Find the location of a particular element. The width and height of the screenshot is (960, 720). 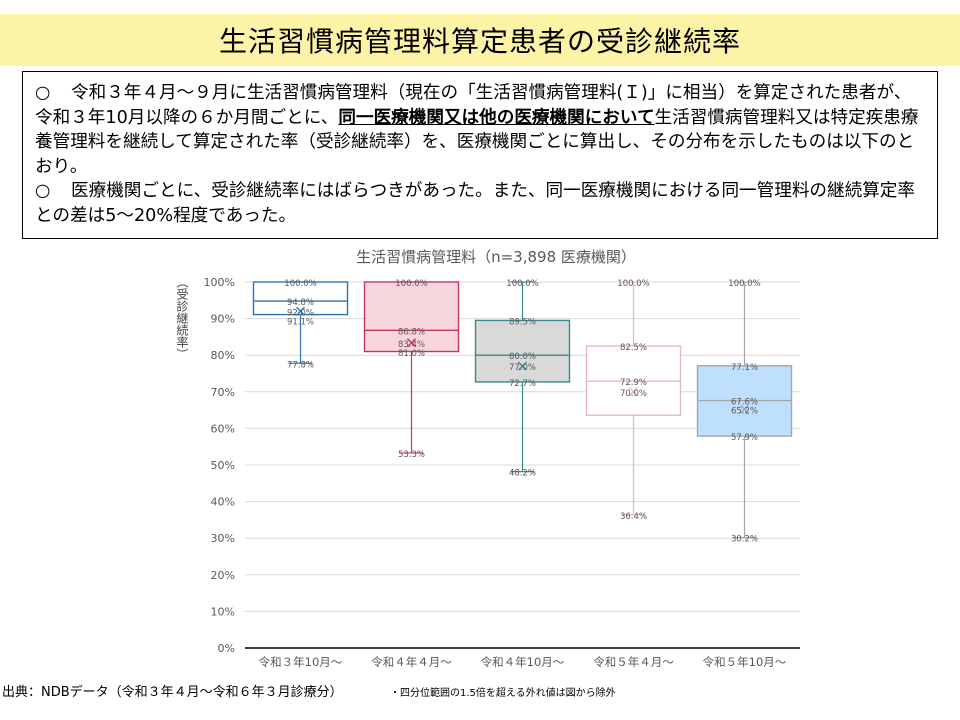

data-label: 30.2% is located at coordinates (744, 539).